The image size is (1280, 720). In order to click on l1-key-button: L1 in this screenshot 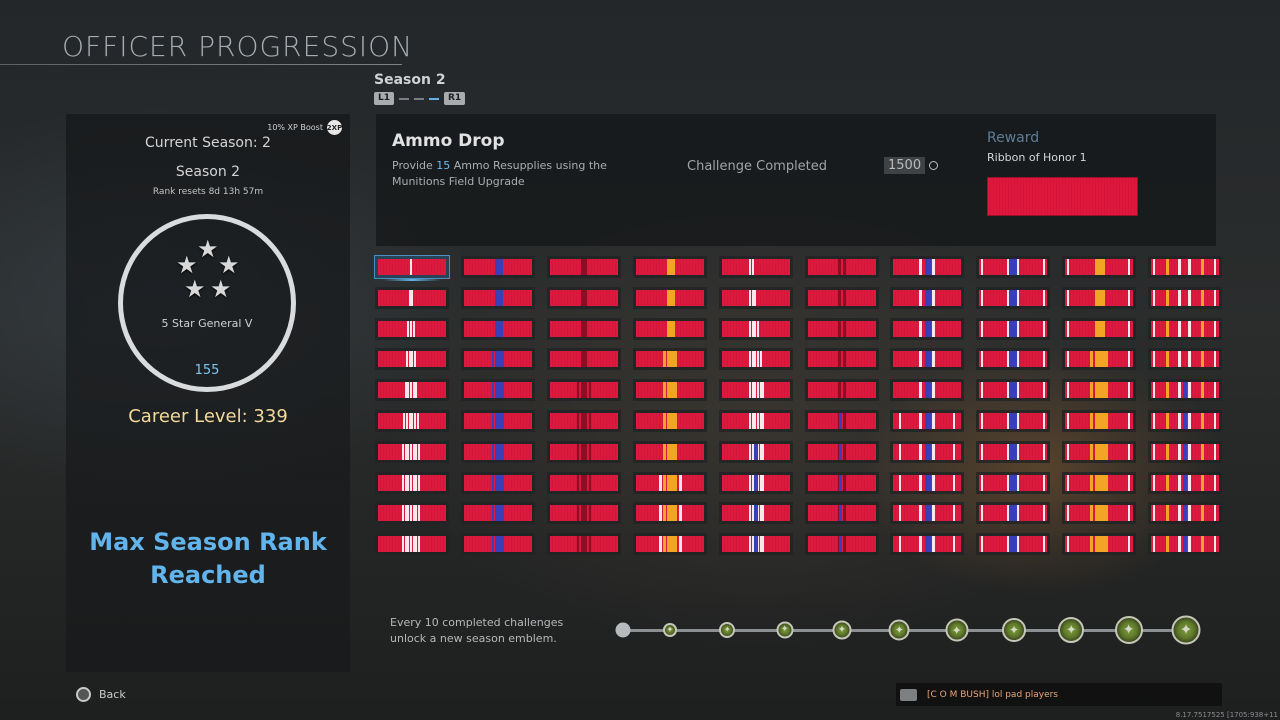, I will do `click(384, 98)`.